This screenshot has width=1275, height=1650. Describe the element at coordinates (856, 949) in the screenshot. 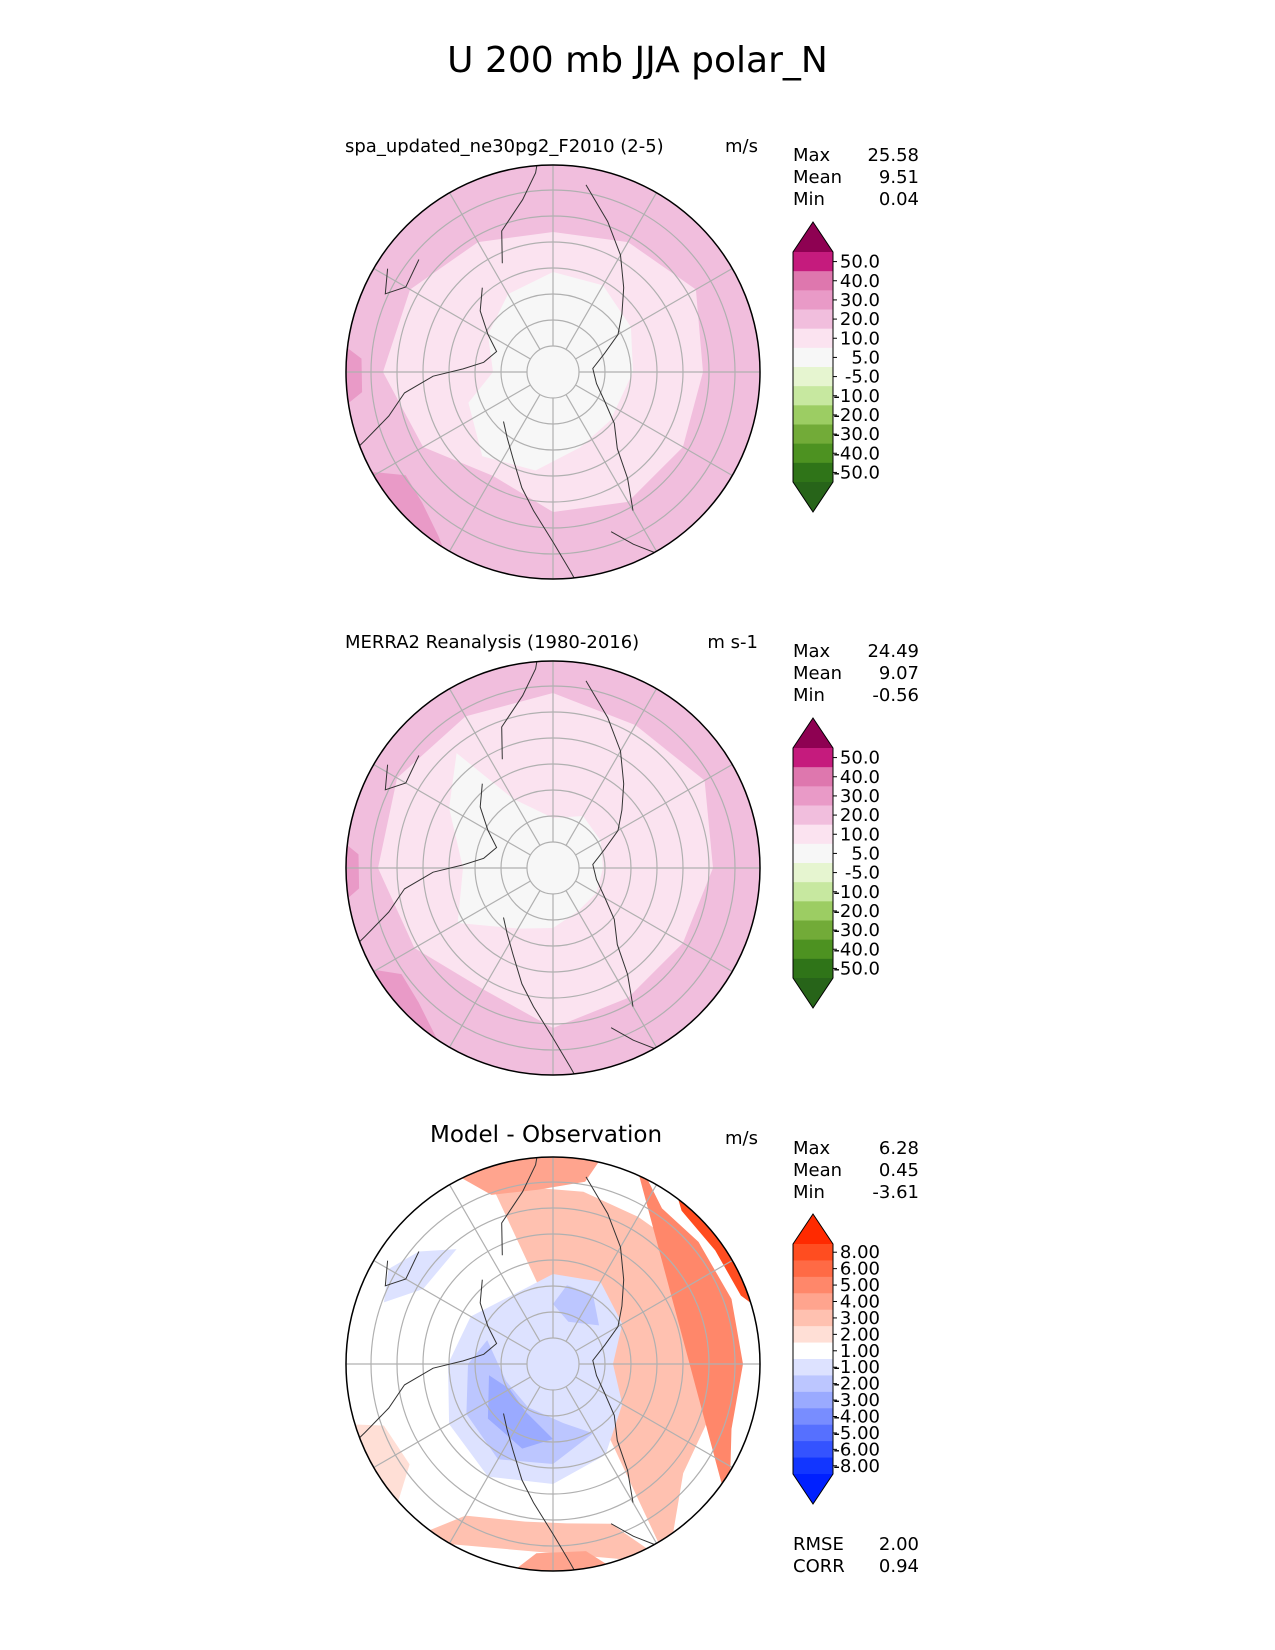

I see `colorbar-tick-label: -40.0` at that location.